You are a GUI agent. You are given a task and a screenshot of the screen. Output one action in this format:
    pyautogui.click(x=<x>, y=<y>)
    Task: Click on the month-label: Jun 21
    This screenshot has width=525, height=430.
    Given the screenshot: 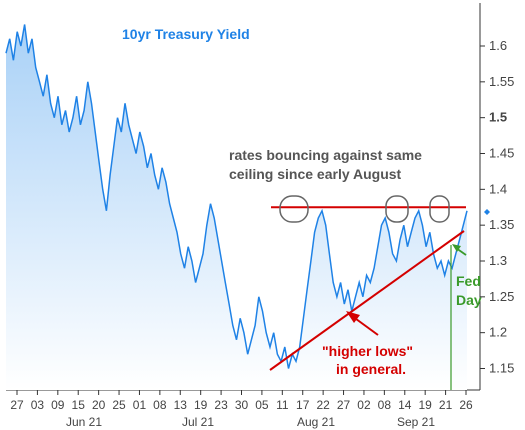 What is the action you would take?
    pyautogui.click(x=84, y=422)
    